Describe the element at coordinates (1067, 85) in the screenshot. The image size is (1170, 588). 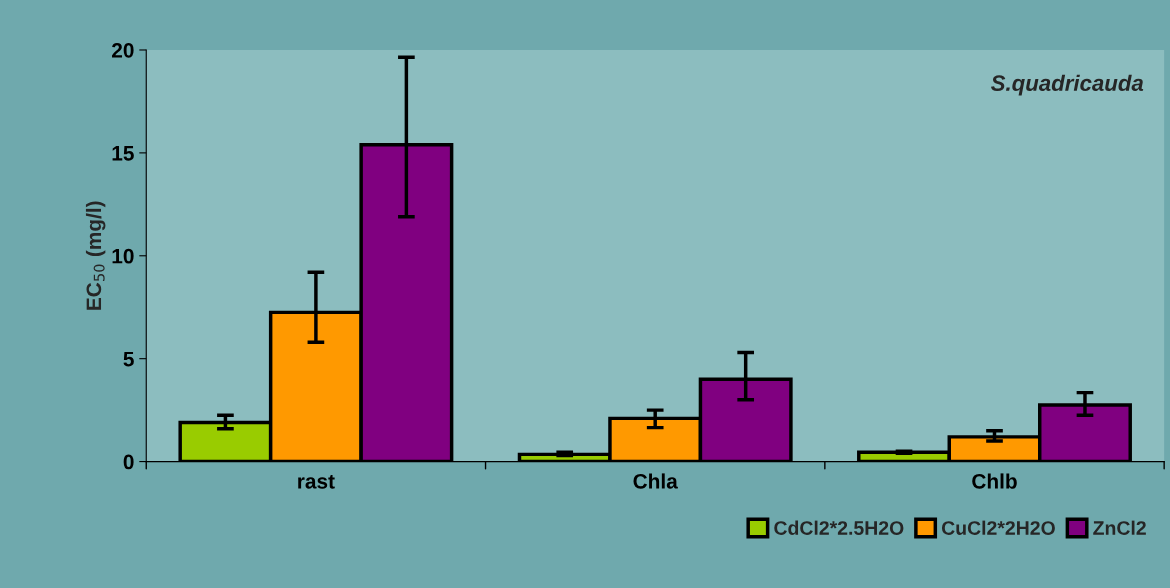
I see `annotation: S.quadricauda` at that location.